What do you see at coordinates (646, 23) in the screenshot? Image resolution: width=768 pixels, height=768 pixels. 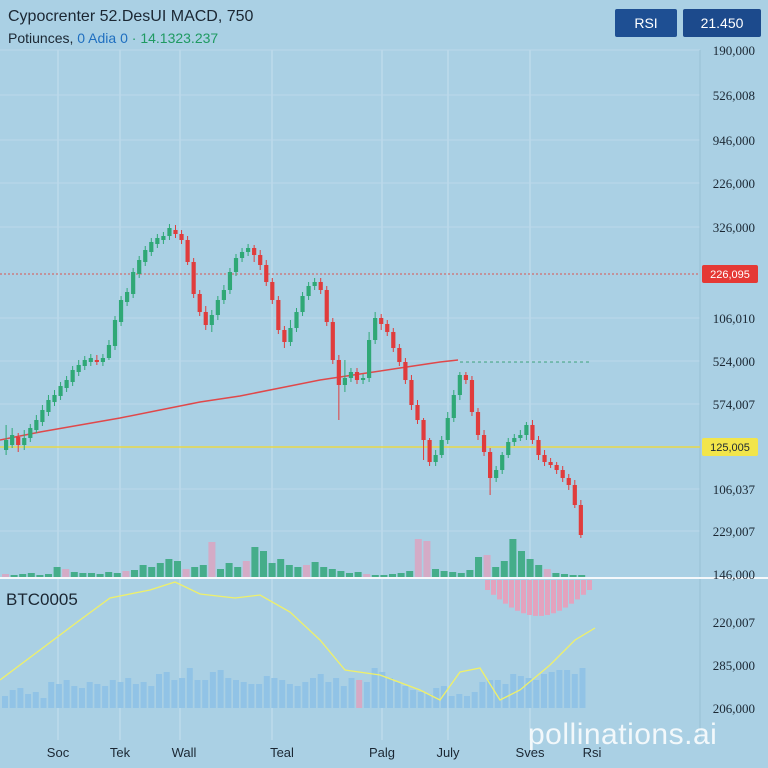 I see `rsi-button: RSI` at bounding box center [646, 23].